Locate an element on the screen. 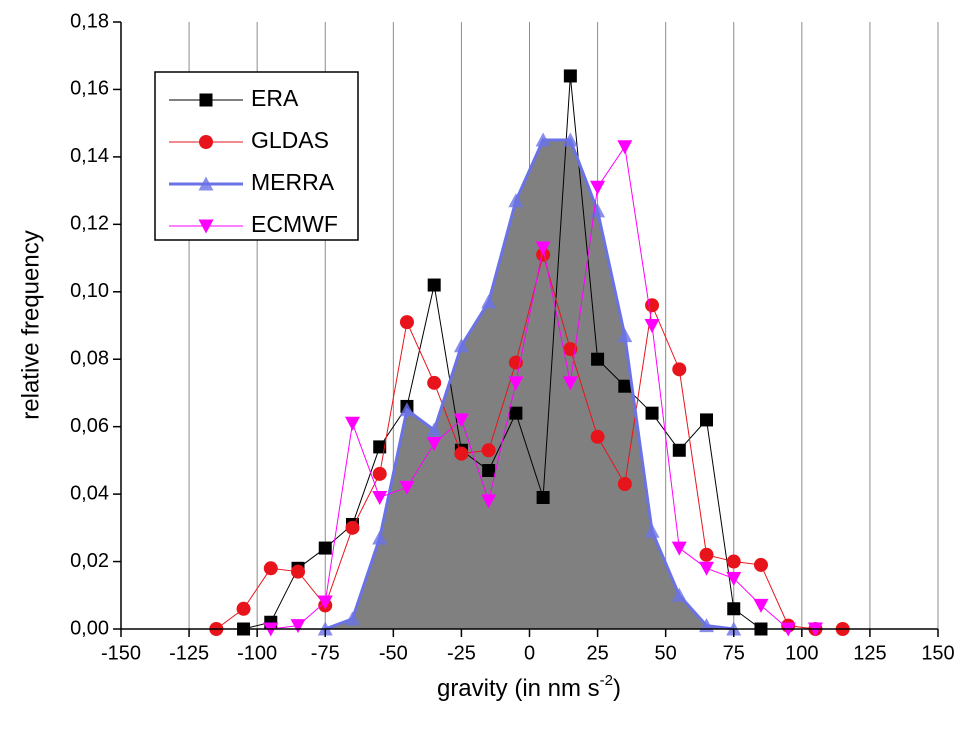  x-axis-title: gravity (in nm s-2) is located at coordinates (529, 687).